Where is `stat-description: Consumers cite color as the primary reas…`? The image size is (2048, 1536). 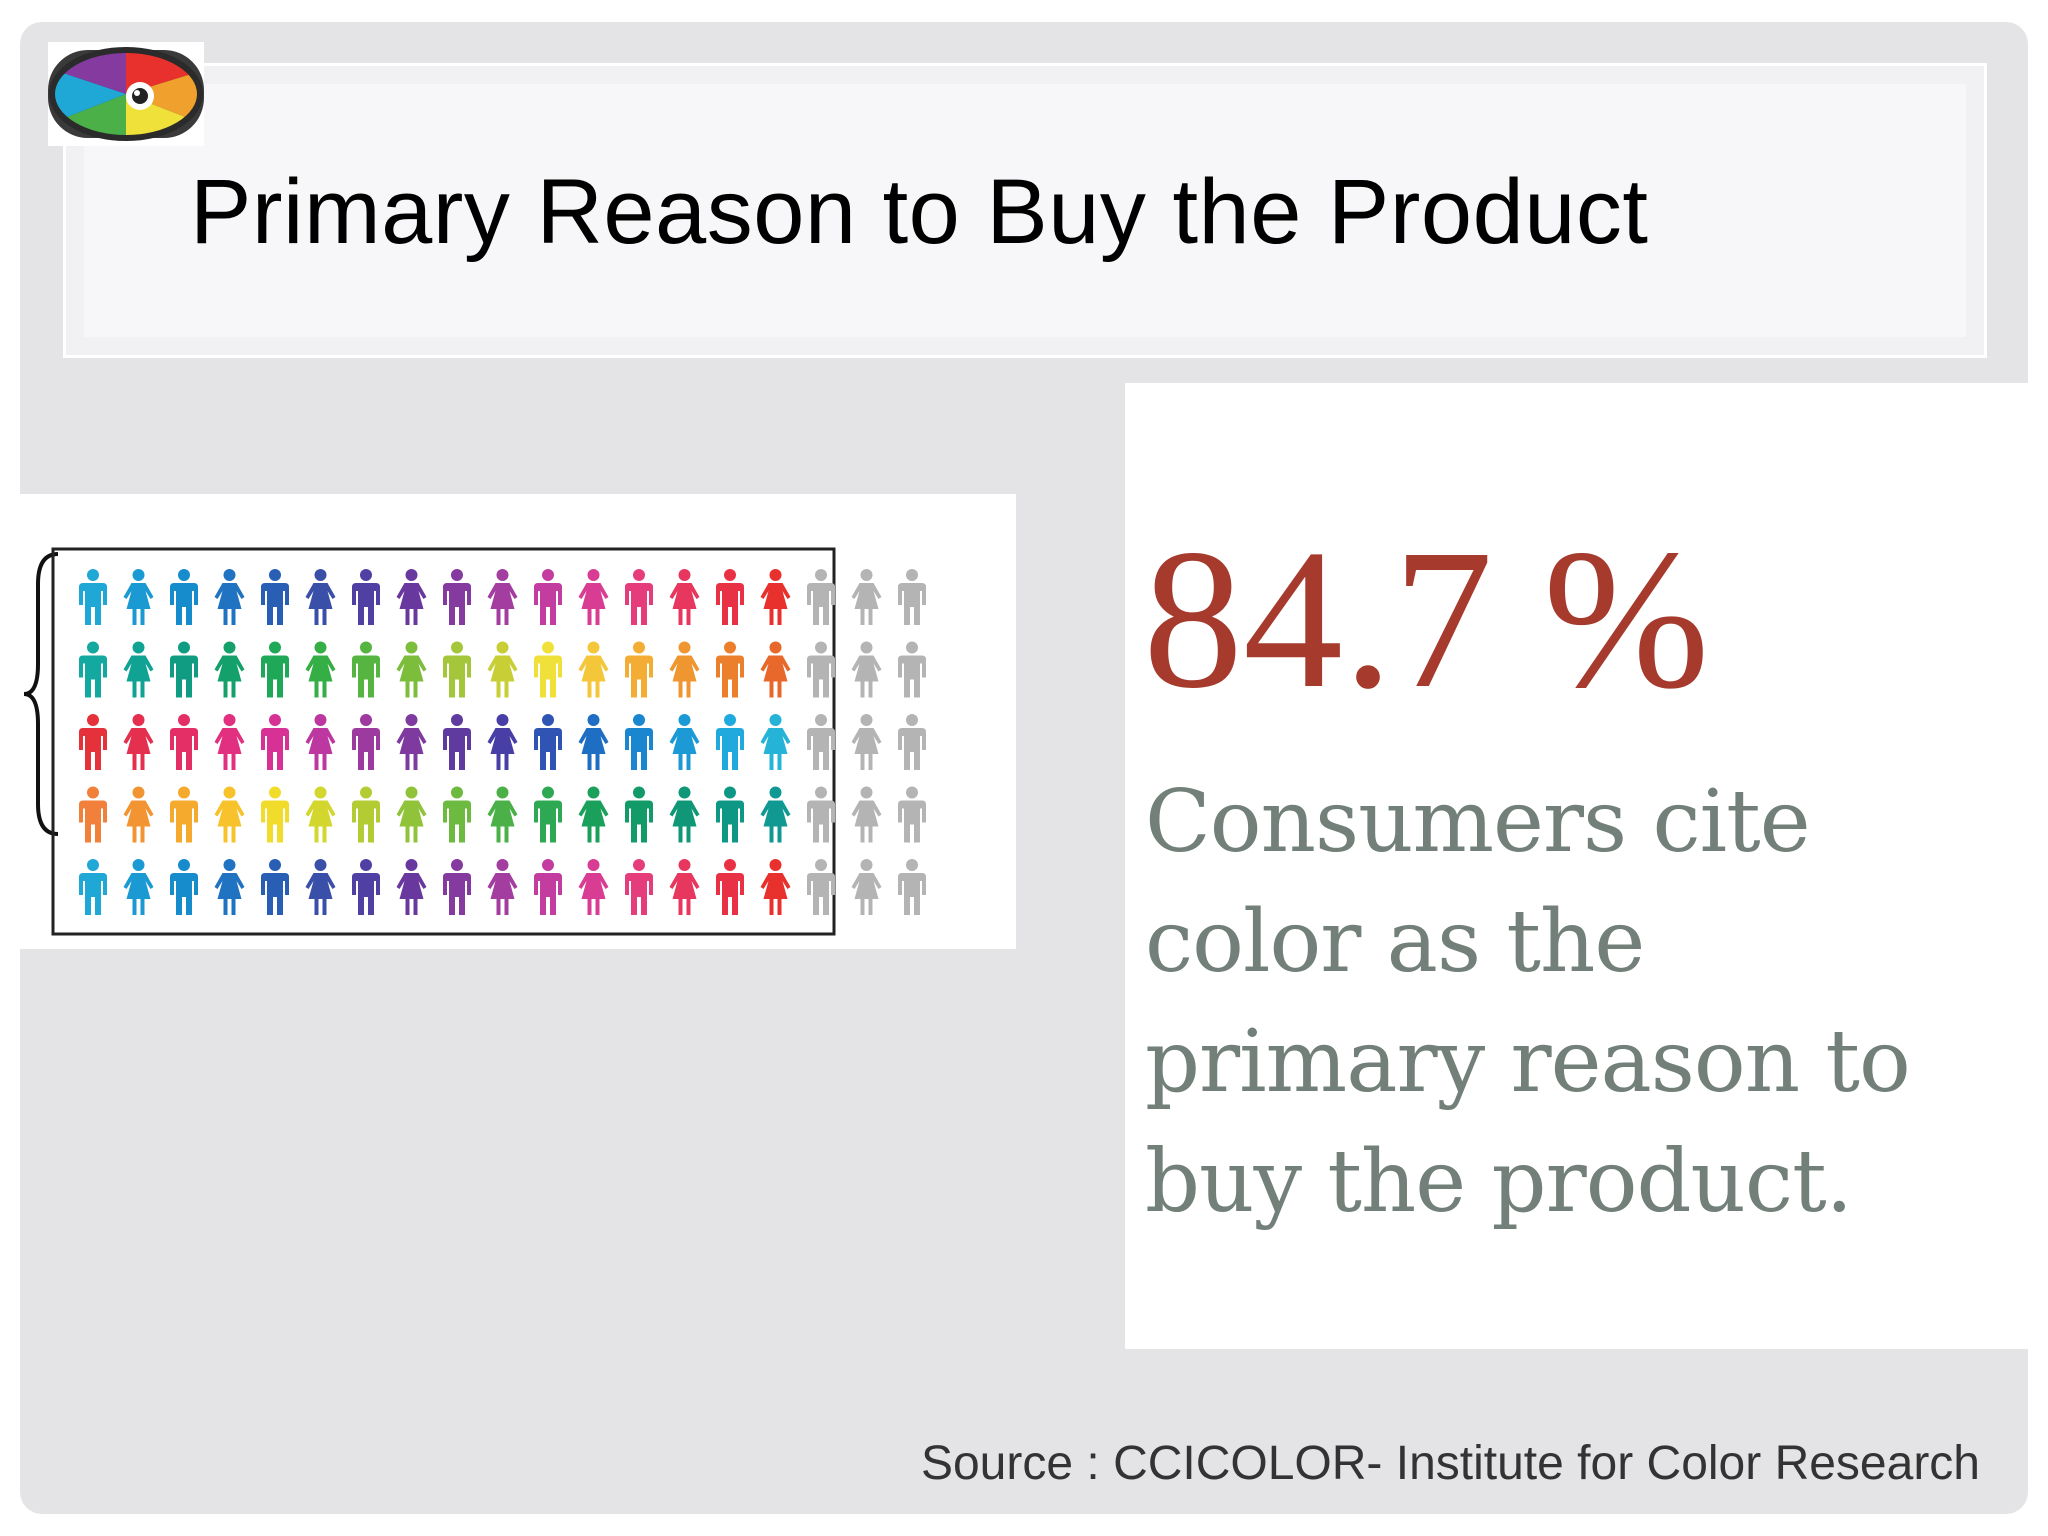
stat-description: Consumers cite color as the primary reas… is located at coordinates (1528, 1002).